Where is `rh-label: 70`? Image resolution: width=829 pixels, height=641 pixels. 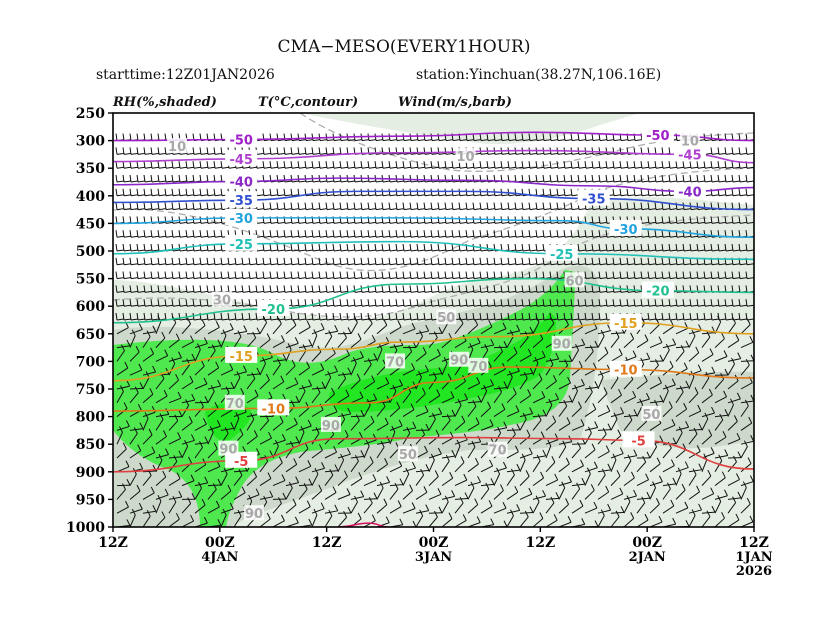
rh-label: 70 is located at coordinates (478, 367).